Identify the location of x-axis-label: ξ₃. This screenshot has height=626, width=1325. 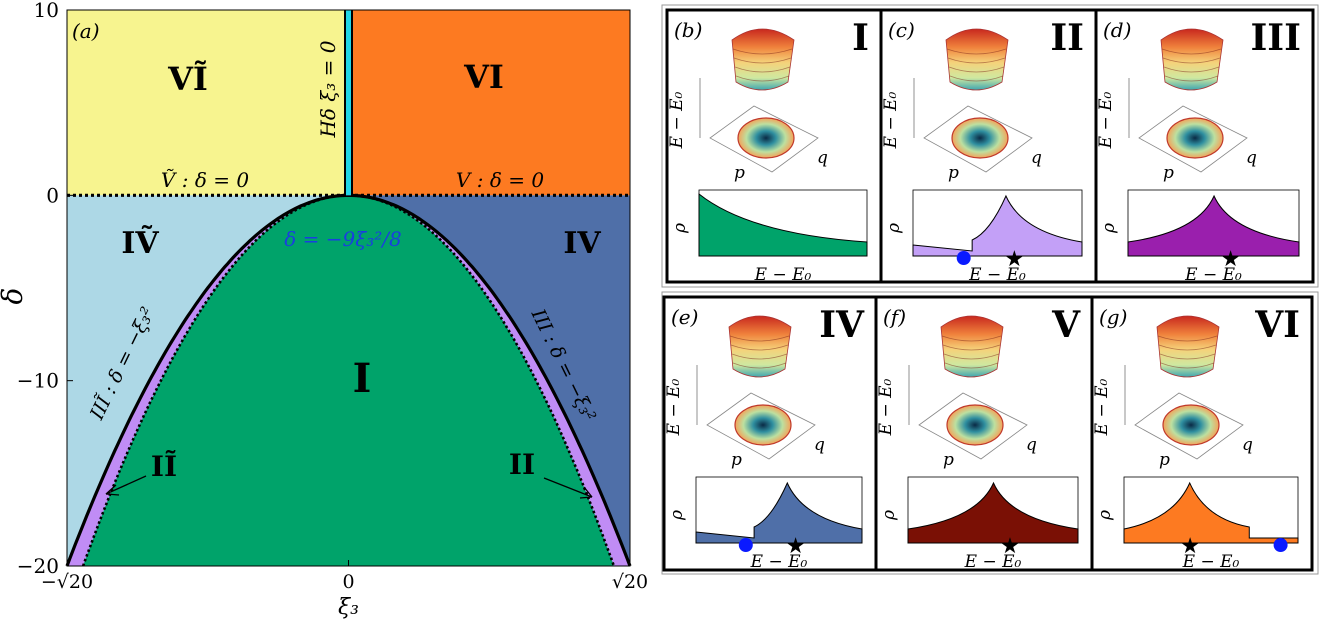
(348, 607).